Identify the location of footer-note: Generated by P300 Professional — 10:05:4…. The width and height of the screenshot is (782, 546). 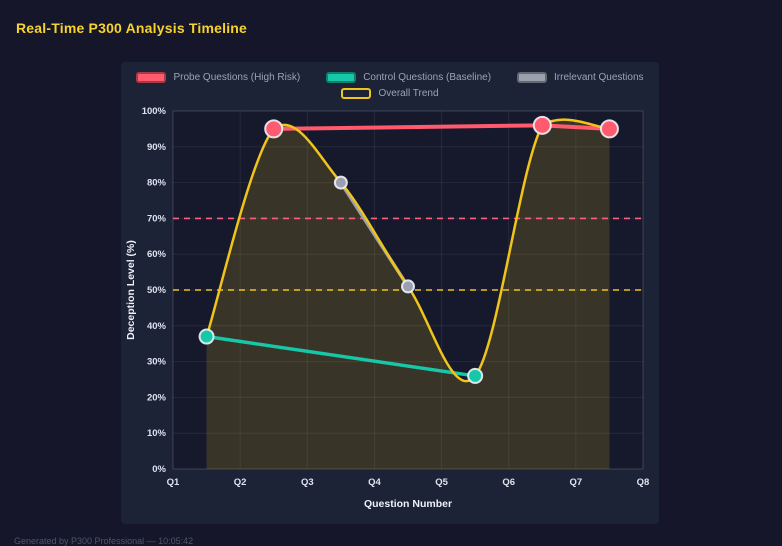
(104, 541).